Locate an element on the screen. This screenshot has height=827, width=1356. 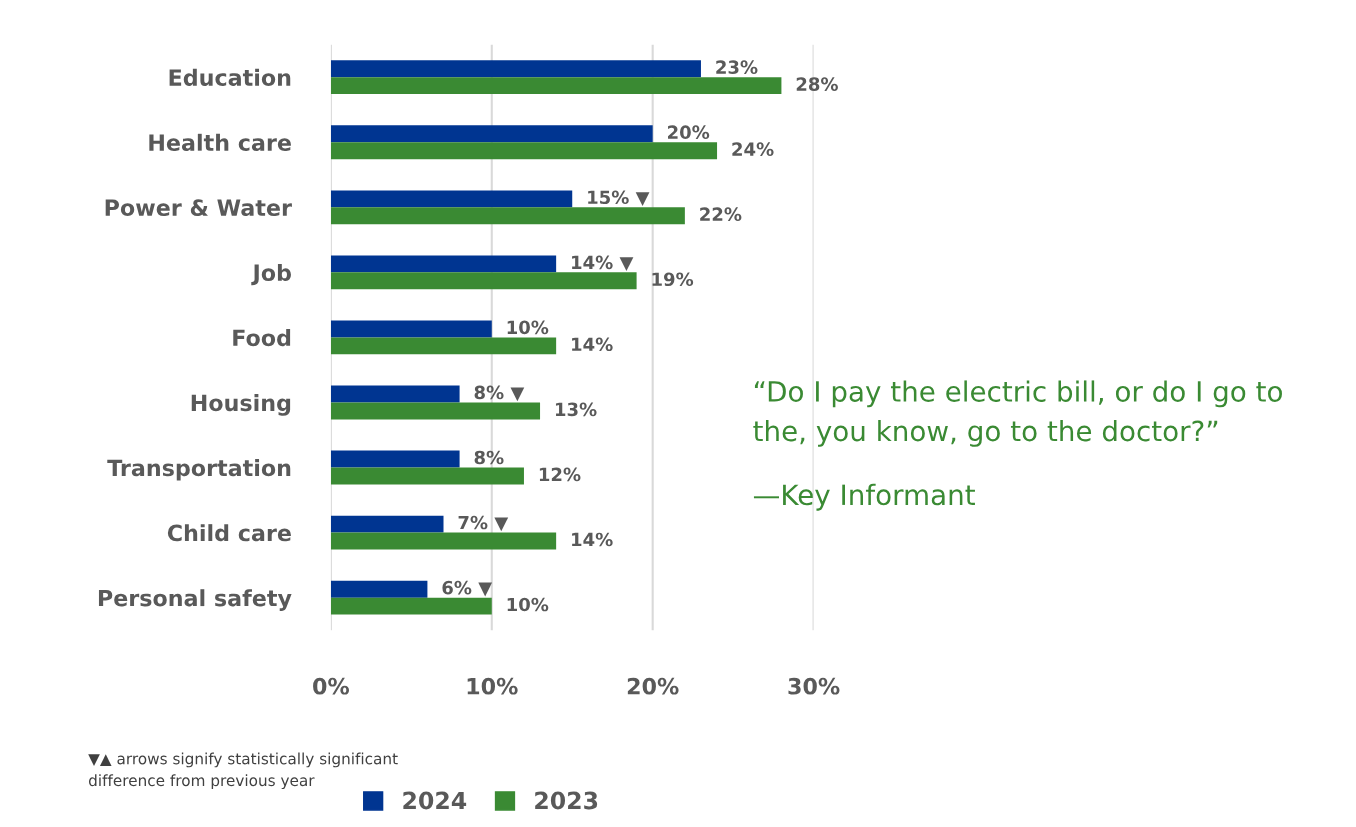
data-label: 8% is located at coordinates (489, 457).